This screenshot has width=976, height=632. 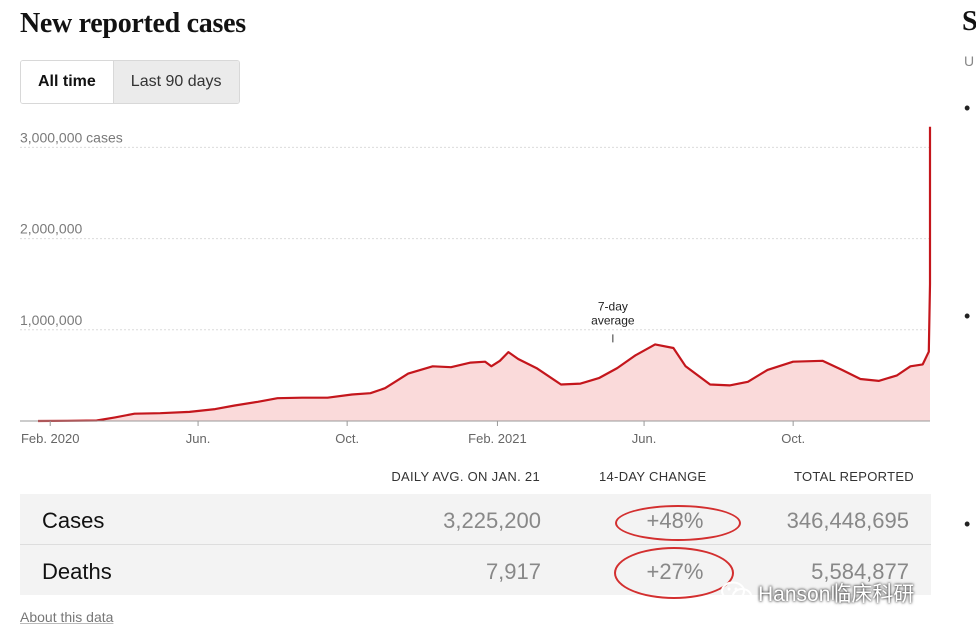 What do you see at coordinates (736, 592) in the screenshot?
I see `wechat-icon` at bounding box center [736, 592].